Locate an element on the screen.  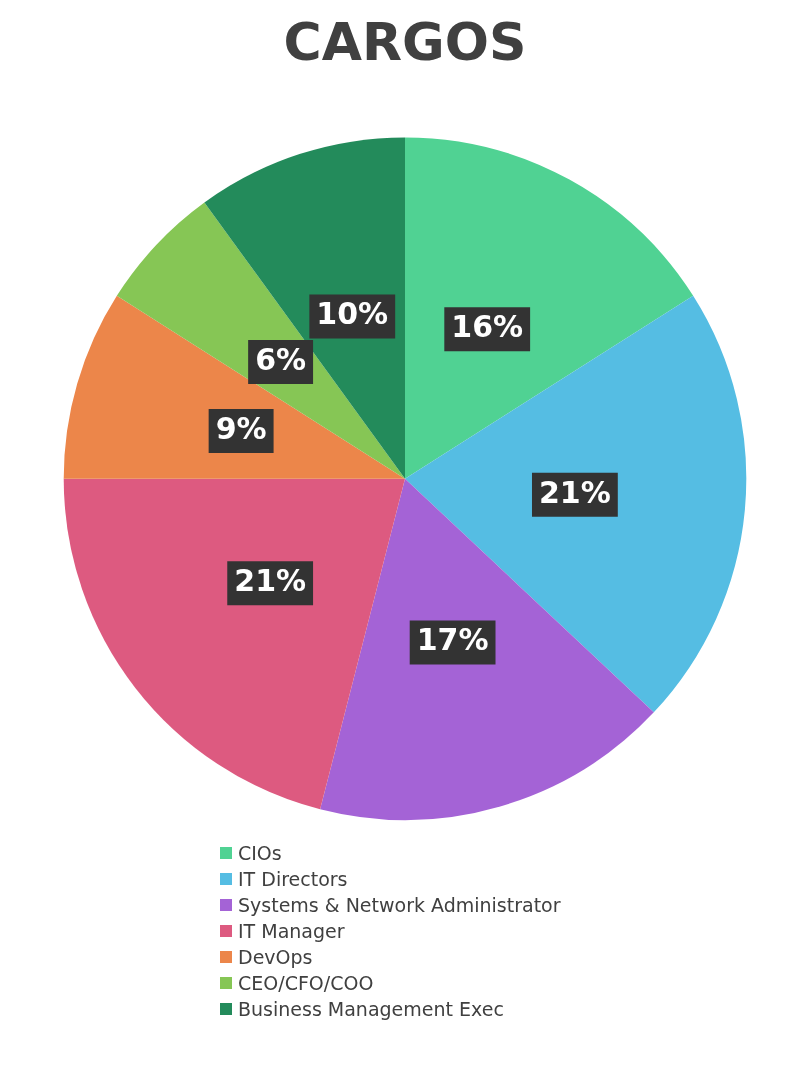
legend-label: CIOs is located at coordinates (260, 853).